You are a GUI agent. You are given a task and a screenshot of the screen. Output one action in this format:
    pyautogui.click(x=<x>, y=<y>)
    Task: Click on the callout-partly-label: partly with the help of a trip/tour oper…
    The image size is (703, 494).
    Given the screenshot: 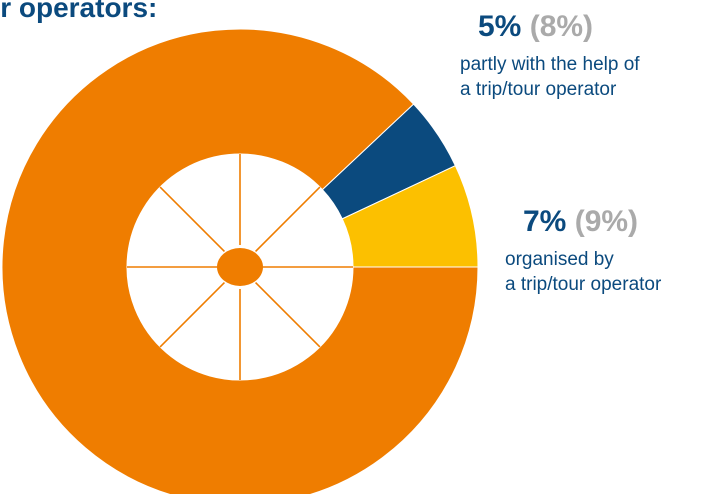 What is the action you would take?
    pyautogui.click(x=550, y=77)
    